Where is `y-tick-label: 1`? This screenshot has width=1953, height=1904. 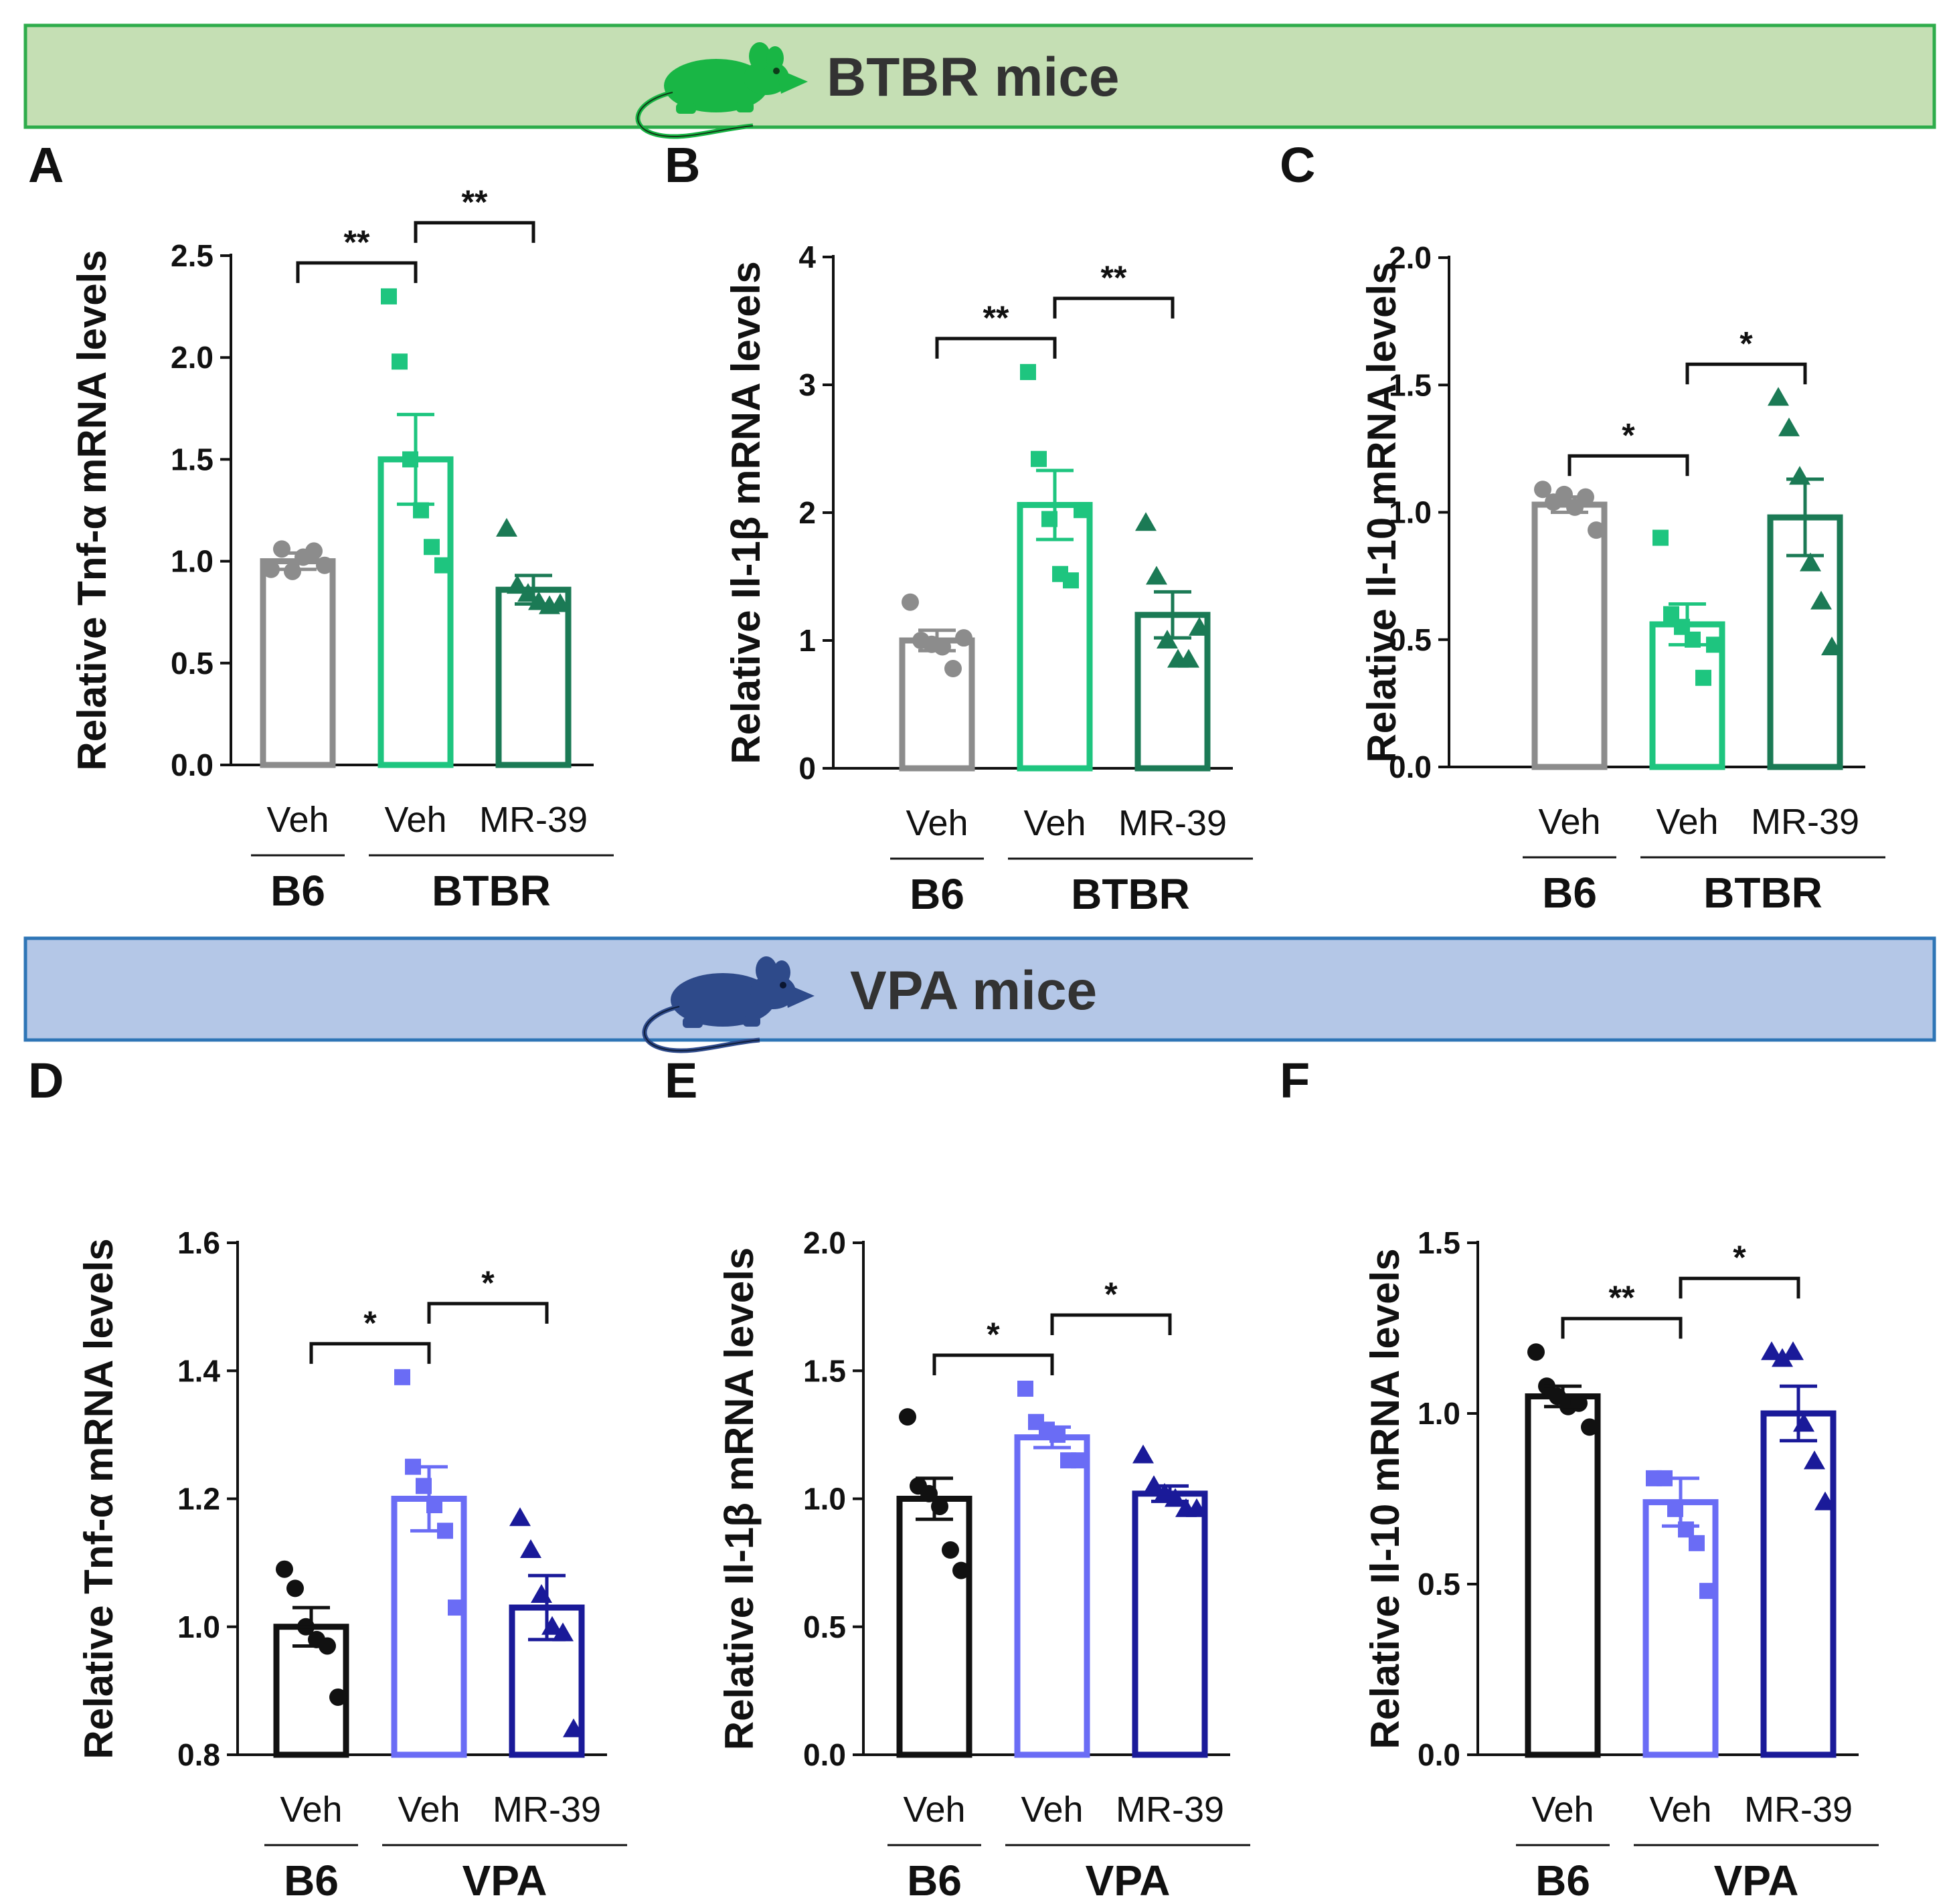 y-tick-label: 1 is located at coordinates (807, 640).